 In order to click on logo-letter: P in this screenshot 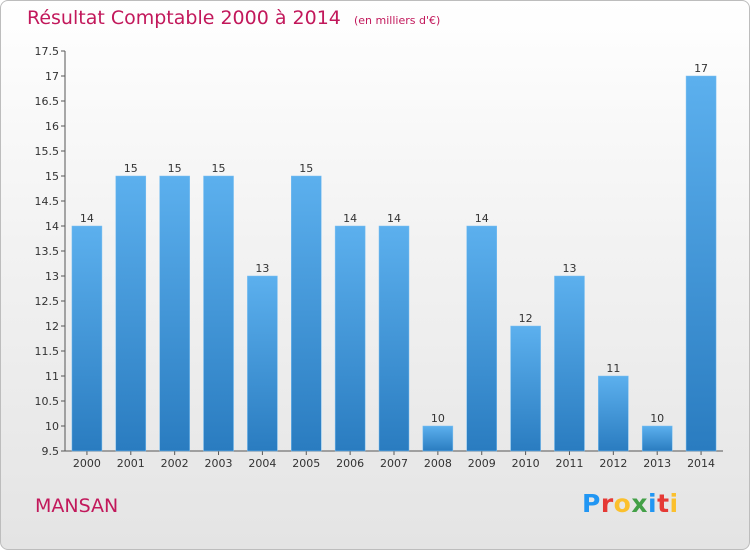, I will do `click(591, 503)`.